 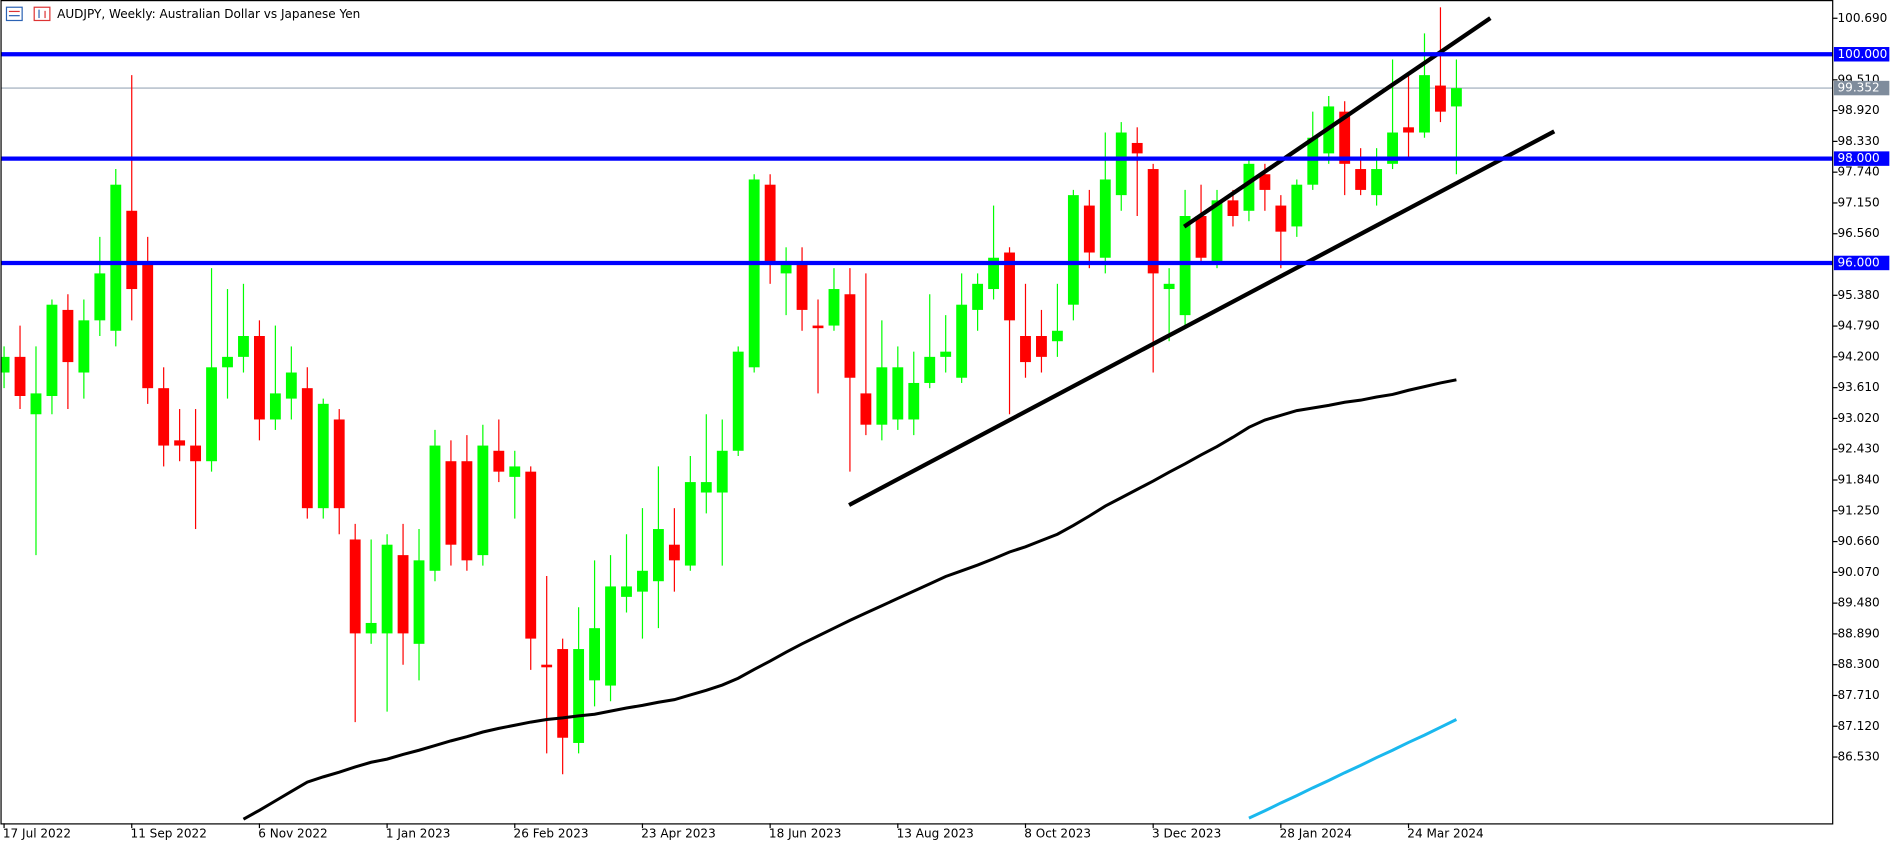 I want to click on y-tick-label: 87.120, so click(x=1859, y=726).